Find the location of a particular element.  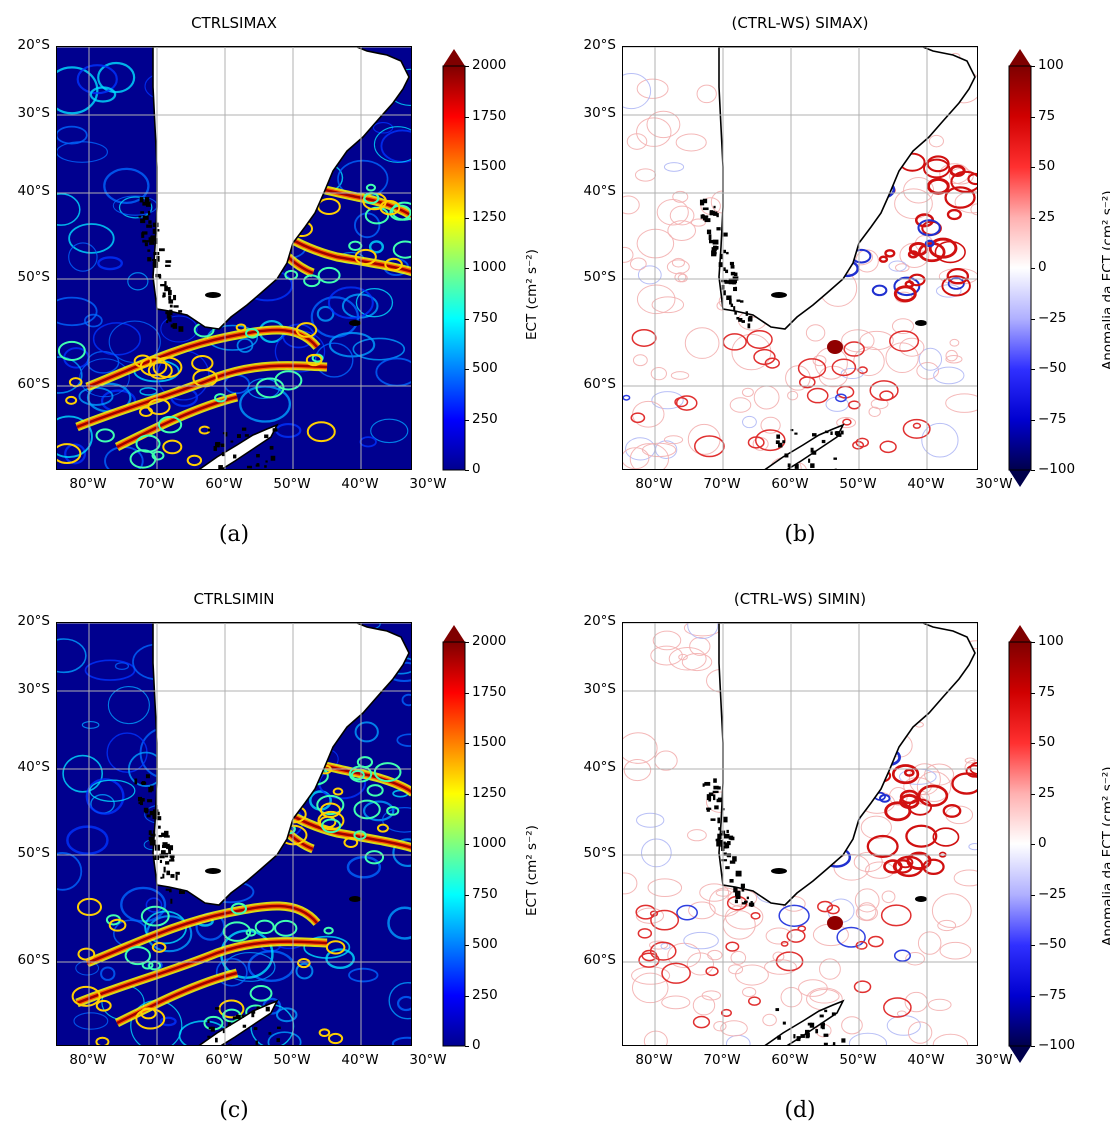

colorbar-tick-label: −25 is located at coordinates (1052, 317).